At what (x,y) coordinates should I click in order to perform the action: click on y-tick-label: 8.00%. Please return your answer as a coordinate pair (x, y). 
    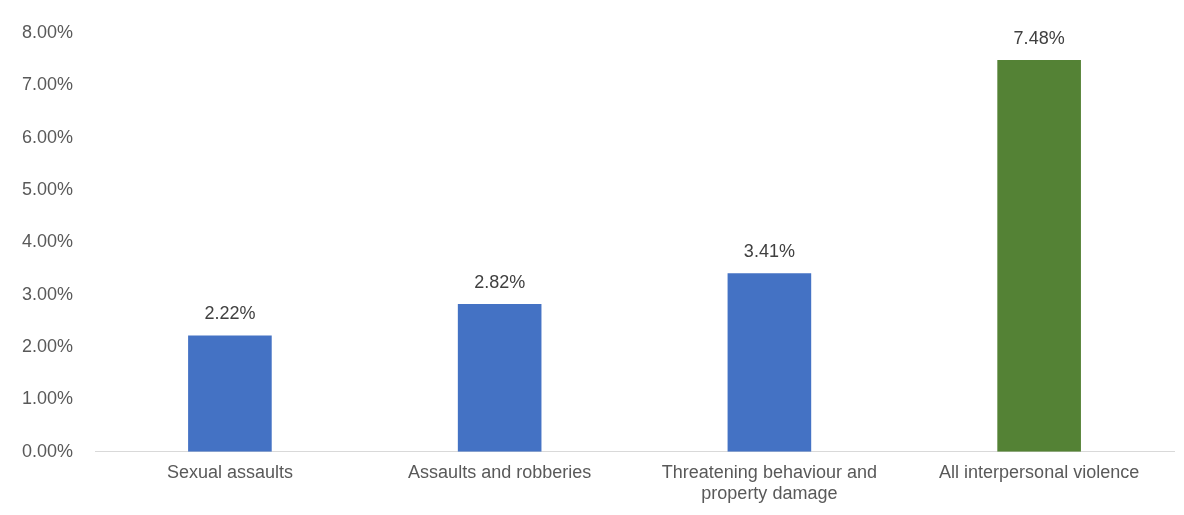
    Looking at the image, I should click on (47, 31).